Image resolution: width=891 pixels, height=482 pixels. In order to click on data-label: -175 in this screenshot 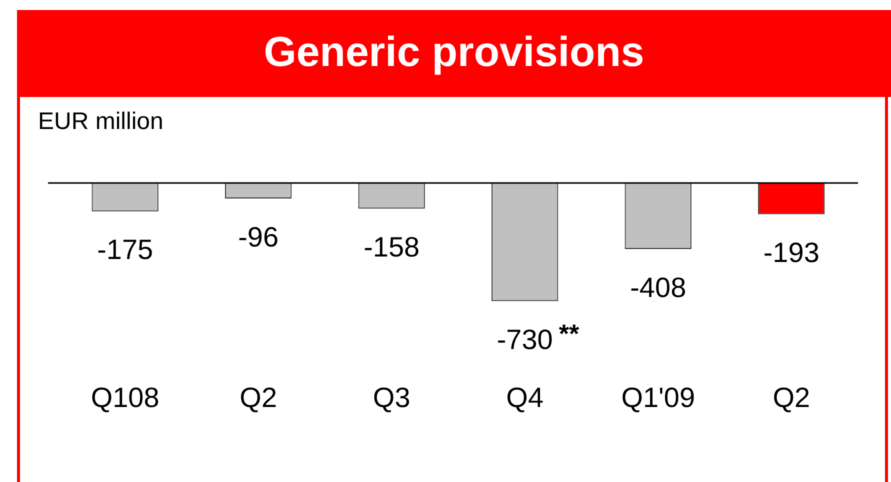, I will do `click(125, 250)`.